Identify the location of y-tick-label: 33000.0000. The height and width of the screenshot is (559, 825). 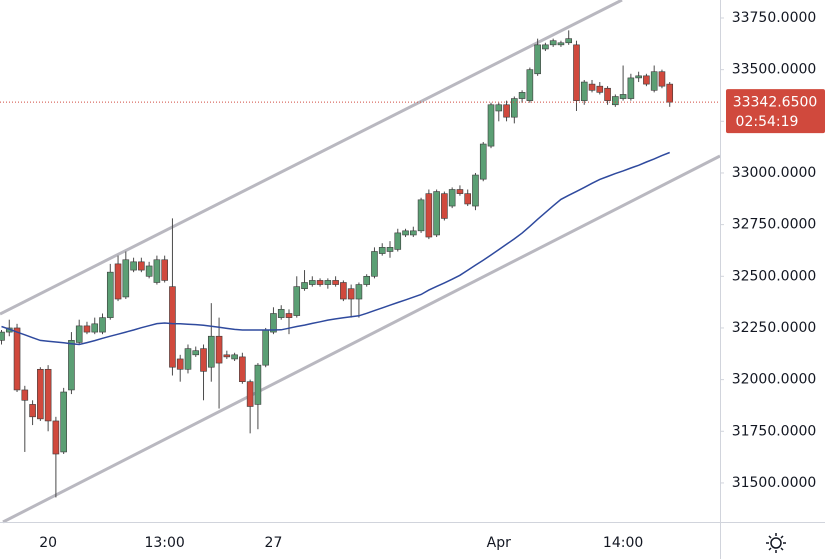
(774, 173).